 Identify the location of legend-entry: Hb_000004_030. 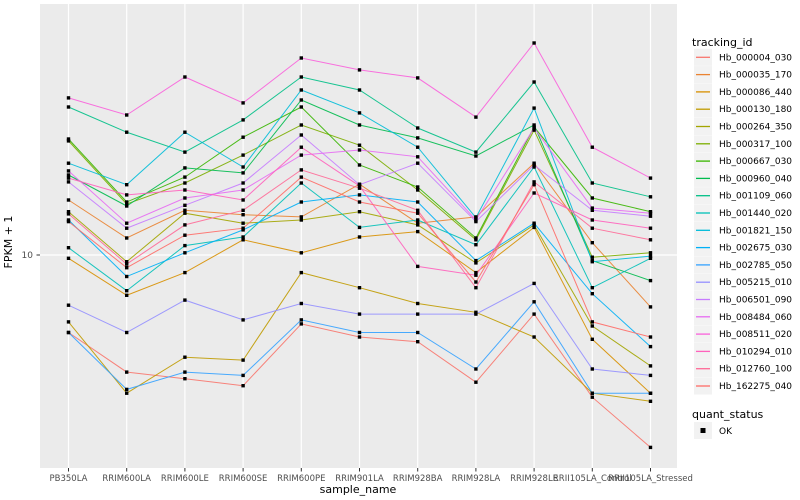
(743, 57).